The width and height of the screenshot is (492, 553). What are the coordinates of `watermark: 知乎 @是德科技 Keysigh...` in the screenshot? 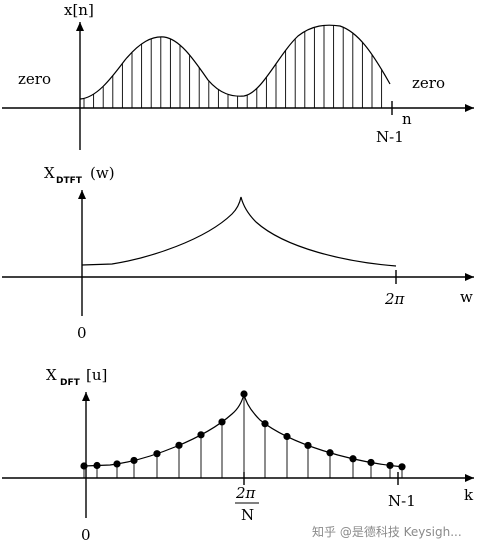 It's located at (387, 531).